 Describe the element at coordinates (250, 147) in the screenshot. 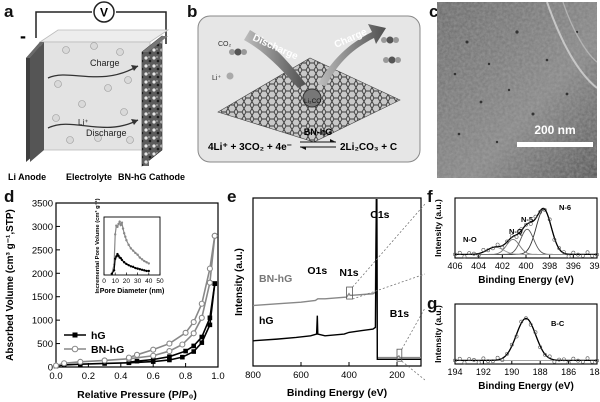

I see `reaction-left: 4Li⁺ + 3CO₂ + 4e⁻` at that location.